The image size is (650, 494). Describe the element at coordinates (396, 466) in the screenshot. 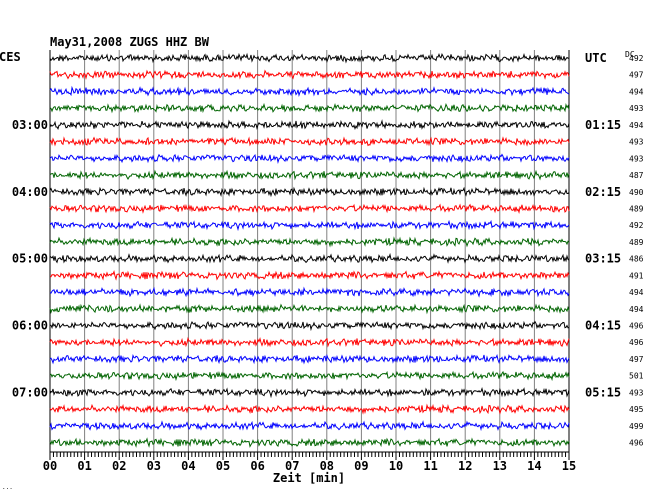

I see `x-tick-label: 10` at that location.